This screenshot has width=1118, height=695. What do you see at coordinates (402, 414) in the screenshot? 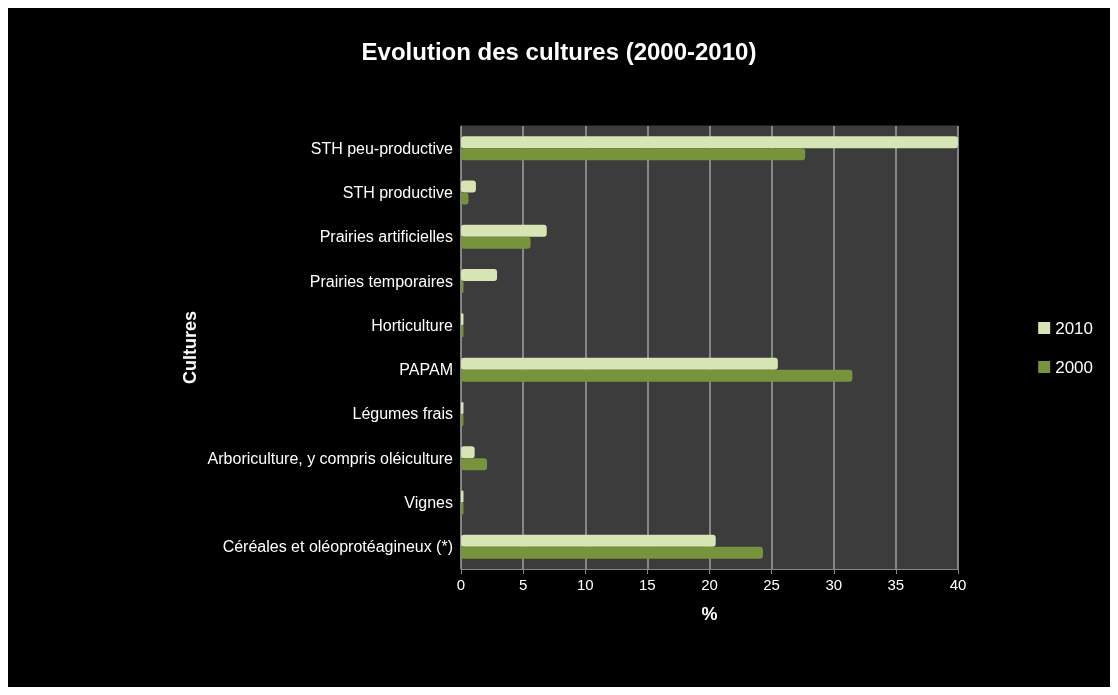
I see `y-tick-label: Légumes frais` at bounding box center [402, 414].